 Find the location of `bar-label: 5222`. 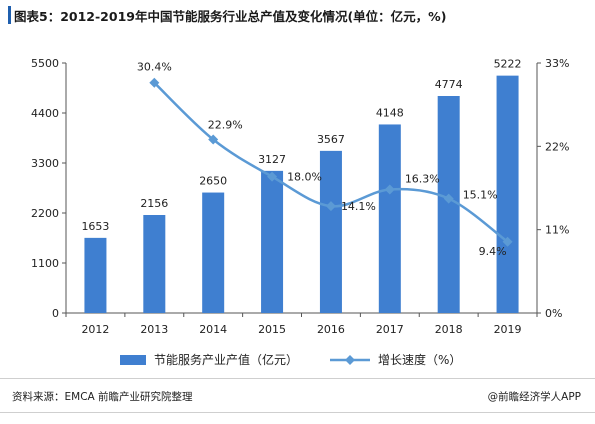

bar-label: 5222 is located at coordinates (508, 64).